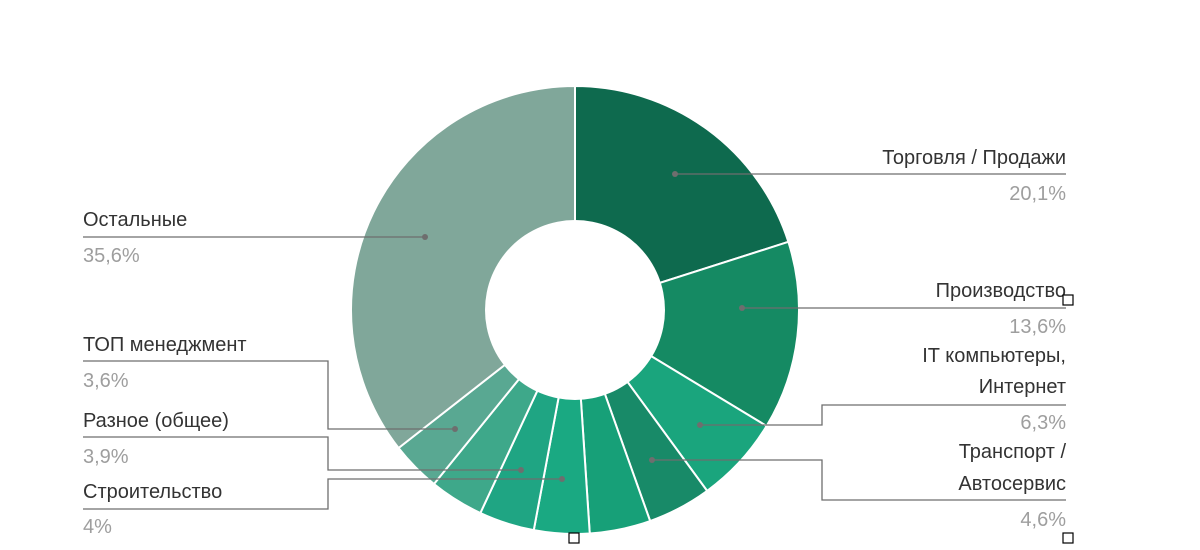 The height and width of the screenshot is (550, 1200). What do you see at coordinates (97, 527) in the screenshot?
I see `slice-value: 4%` at bounding box center [97, 527].